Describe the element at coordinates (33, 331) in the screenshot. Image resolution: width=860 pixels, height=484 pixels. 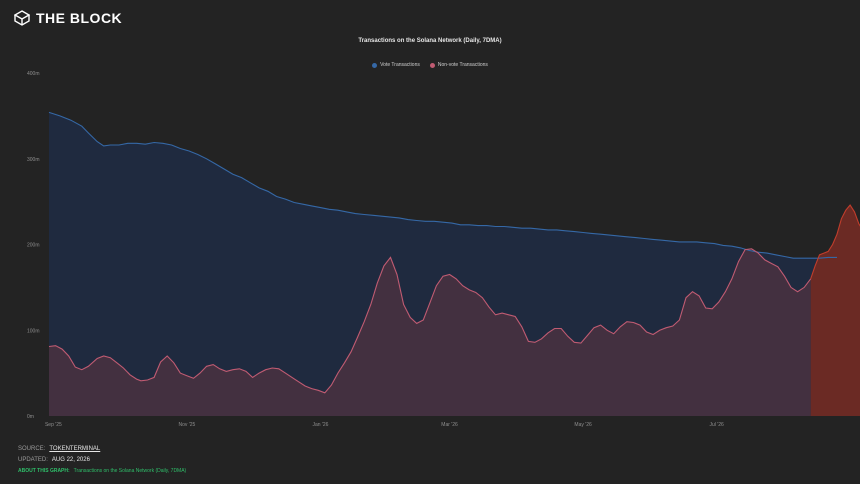
I see `y-tick-label: 100m` at that location.